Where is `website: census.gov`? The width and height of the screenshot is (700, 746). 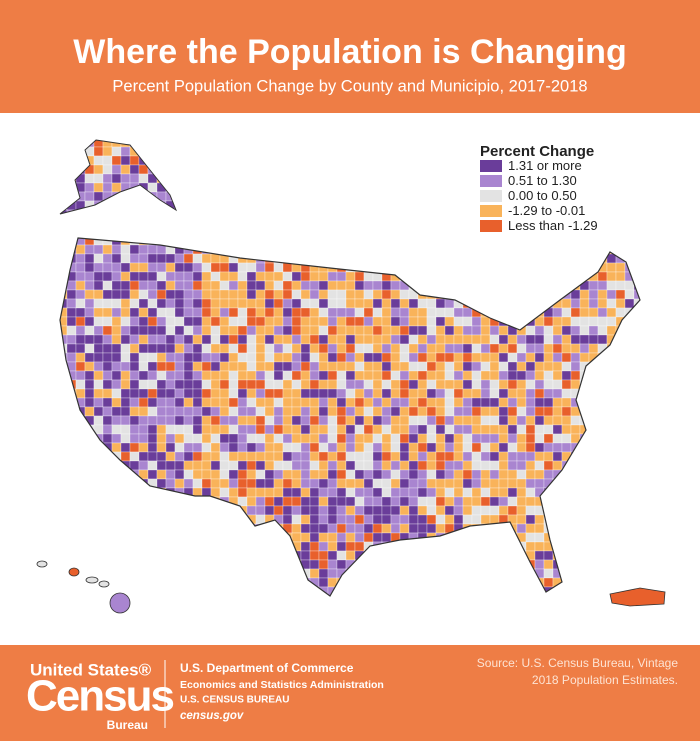
website: census.gov is located at coordinates (212, 716).